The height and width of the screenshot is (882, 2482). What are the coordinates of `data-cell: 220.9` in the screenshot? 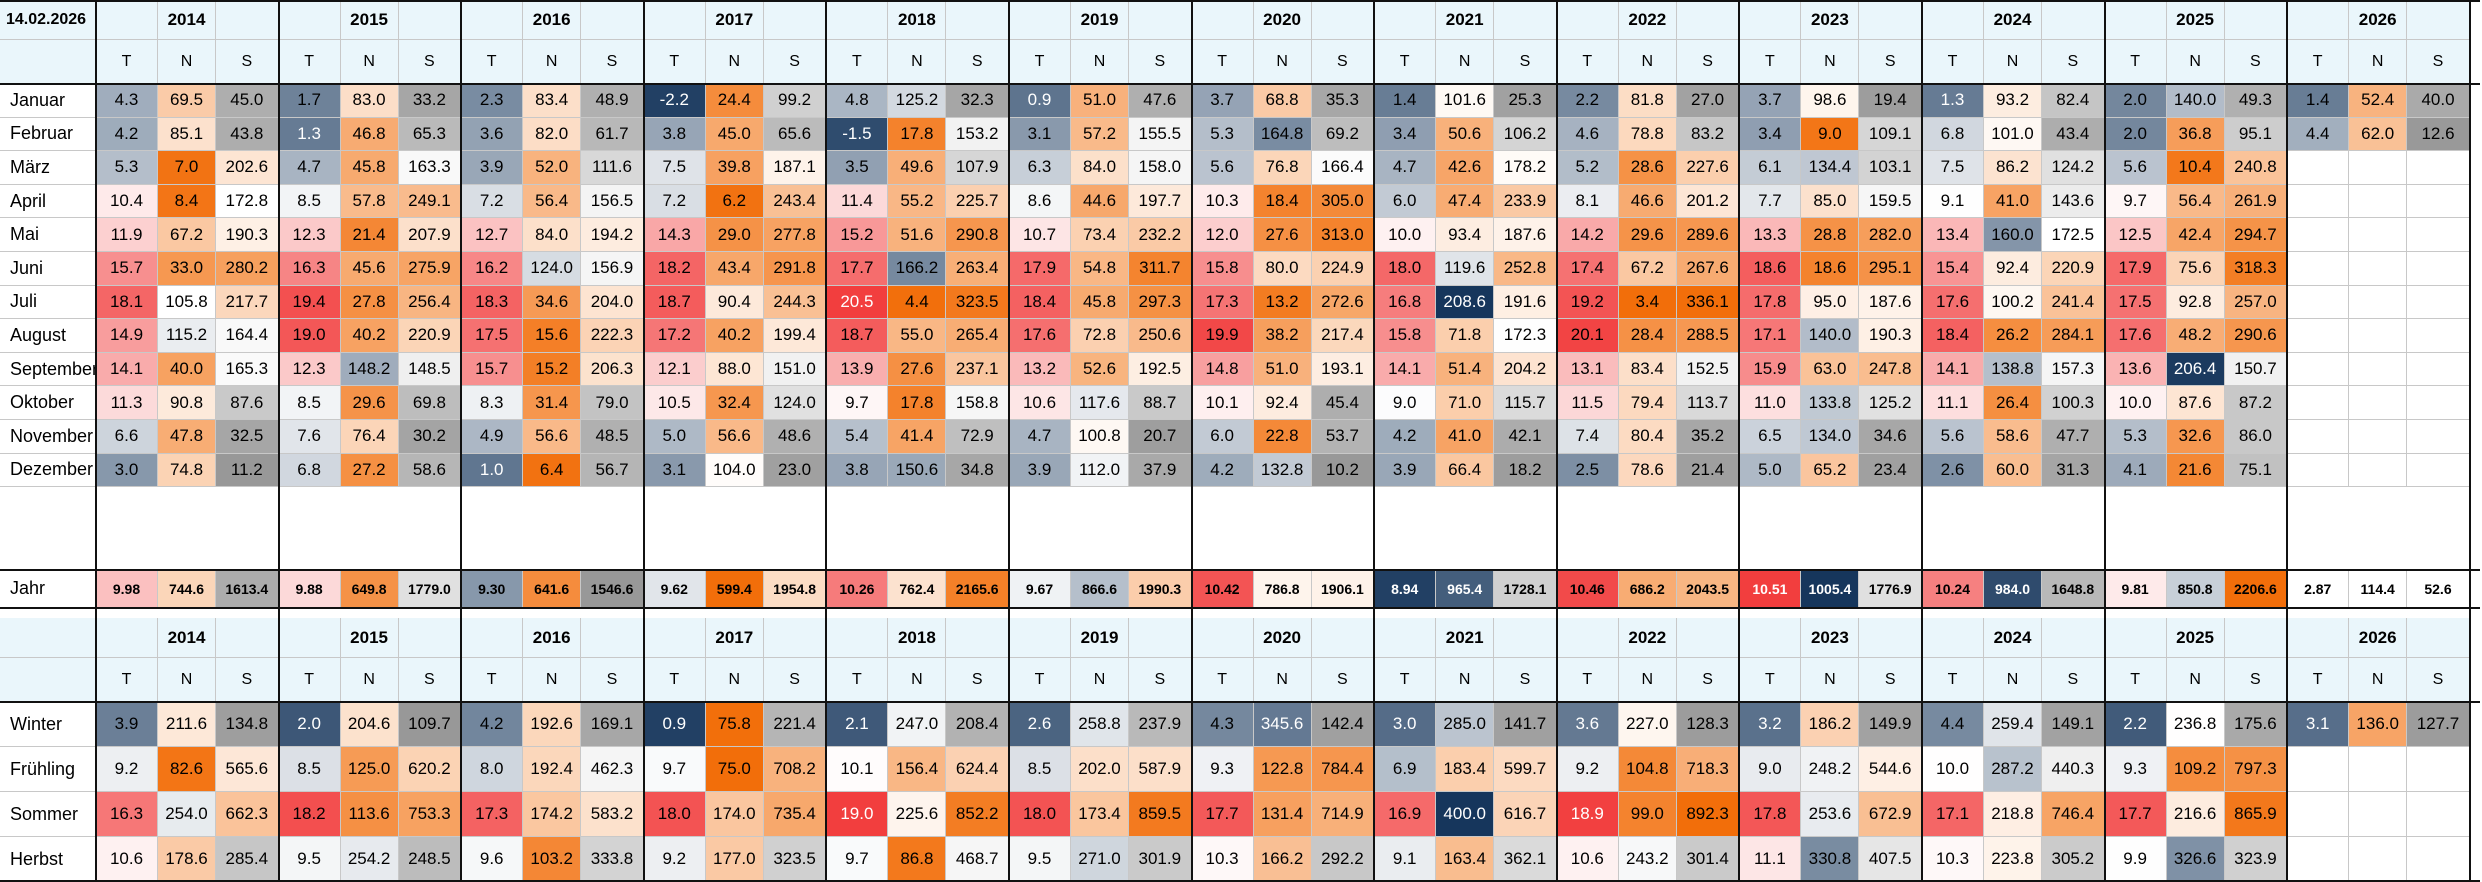 It's located at (430, 336).